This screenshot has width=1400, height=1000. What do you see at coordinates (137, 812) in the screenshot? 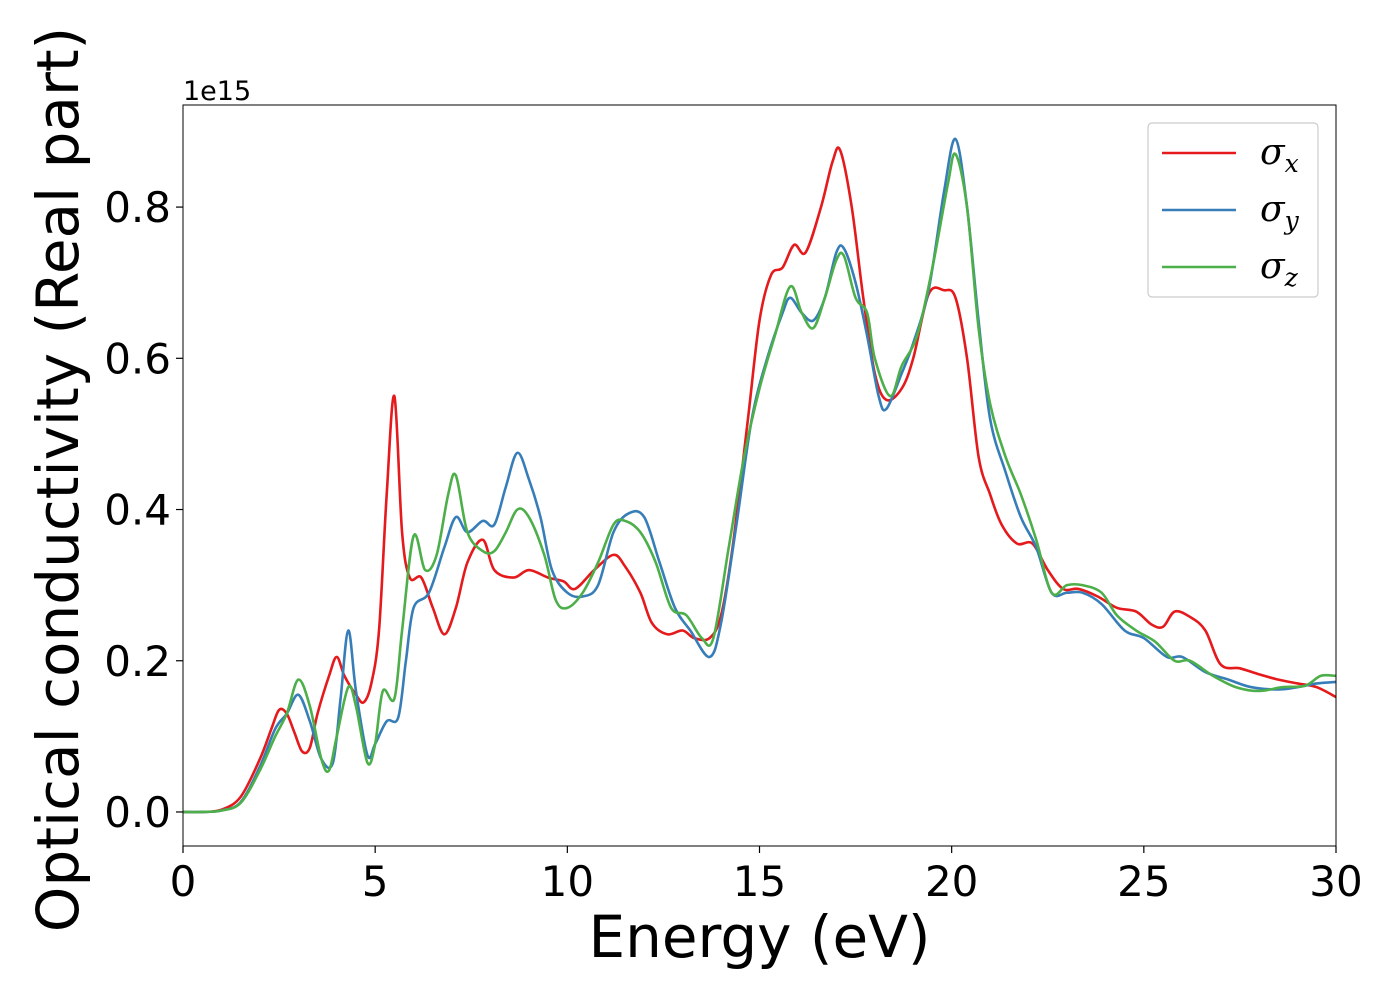
I see `y-tick-label: 0.0` at bounding box center [137, 812].